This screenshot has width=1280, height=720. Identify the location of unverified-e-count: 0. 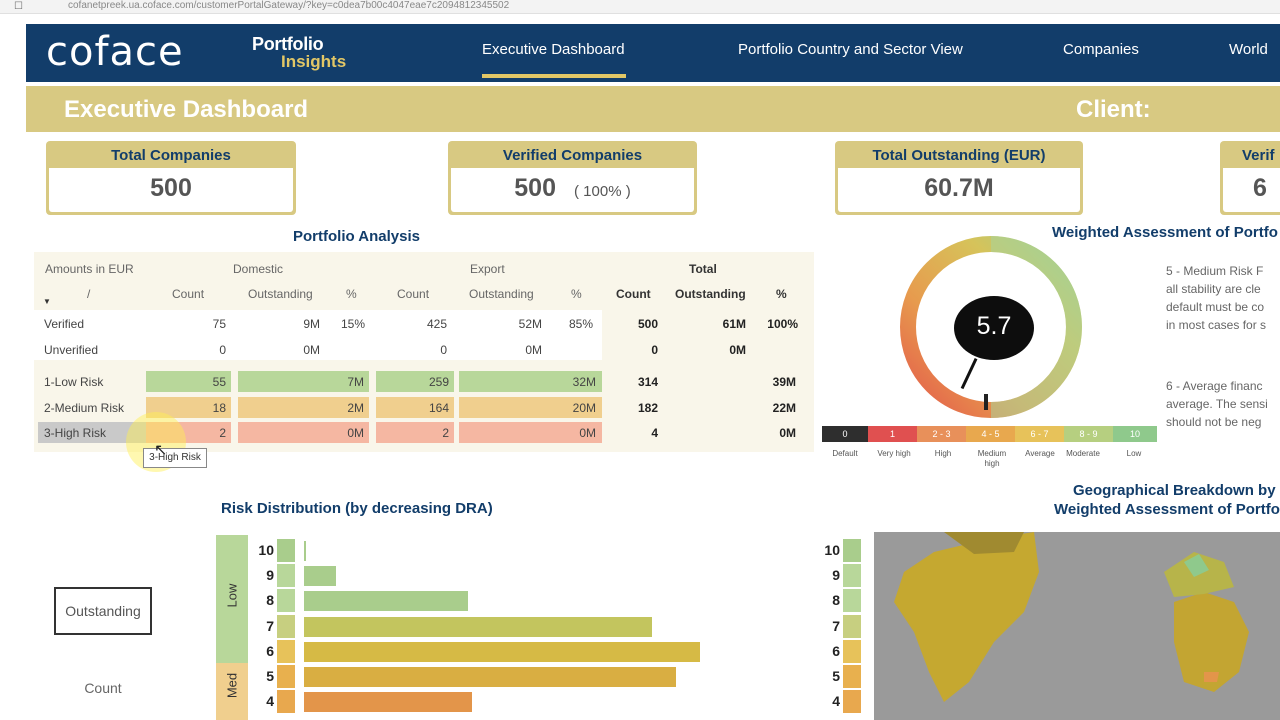
(443, 350).